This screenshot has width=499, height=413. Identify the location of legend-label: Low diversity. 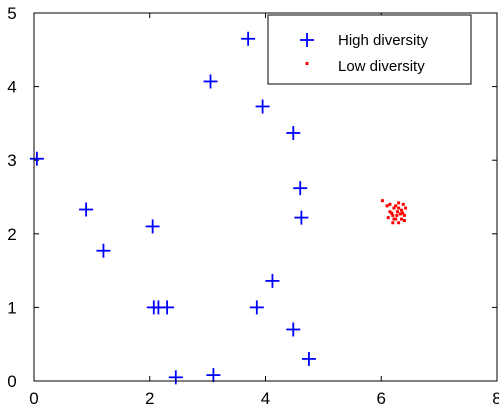
(381, 66).